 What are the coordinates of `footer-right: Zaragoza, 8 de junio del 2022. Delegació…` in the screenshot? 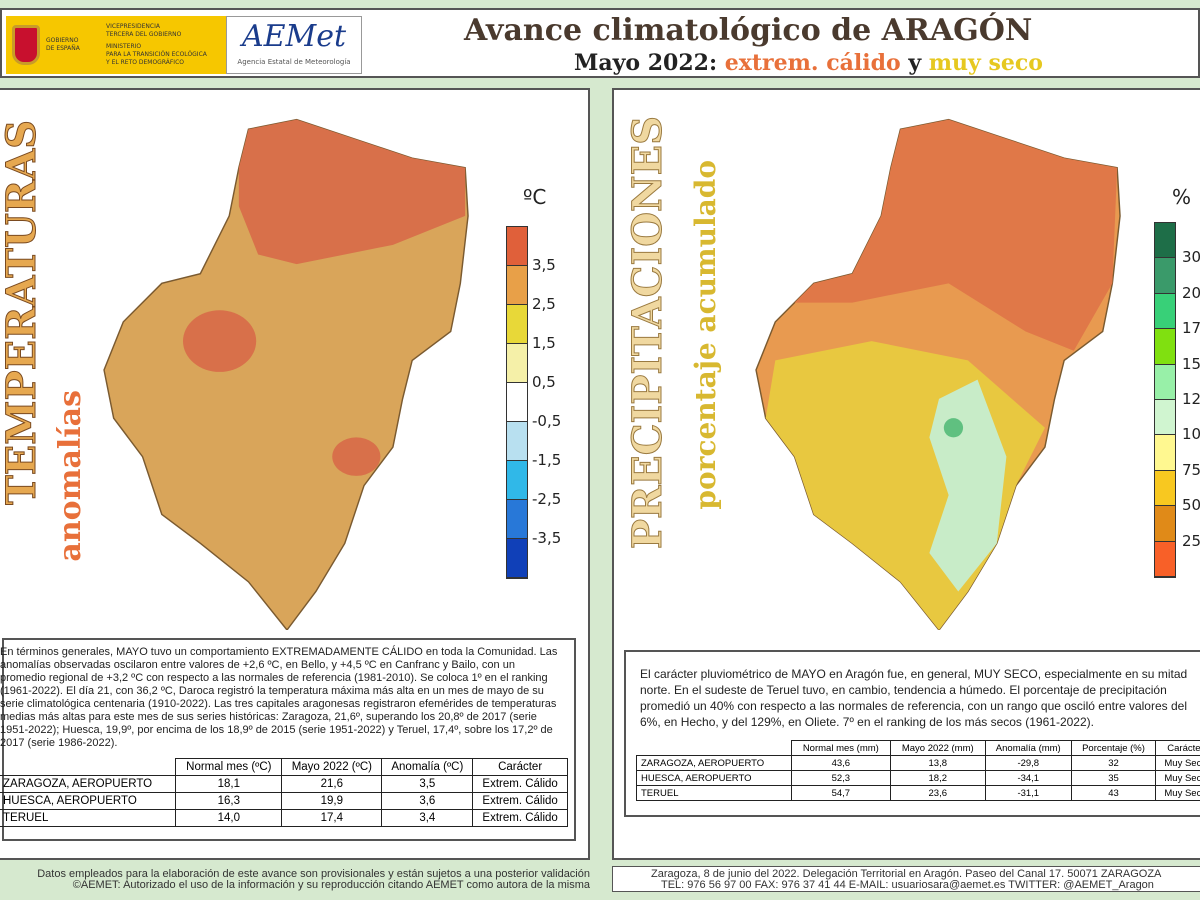 It's located at (906, 879).